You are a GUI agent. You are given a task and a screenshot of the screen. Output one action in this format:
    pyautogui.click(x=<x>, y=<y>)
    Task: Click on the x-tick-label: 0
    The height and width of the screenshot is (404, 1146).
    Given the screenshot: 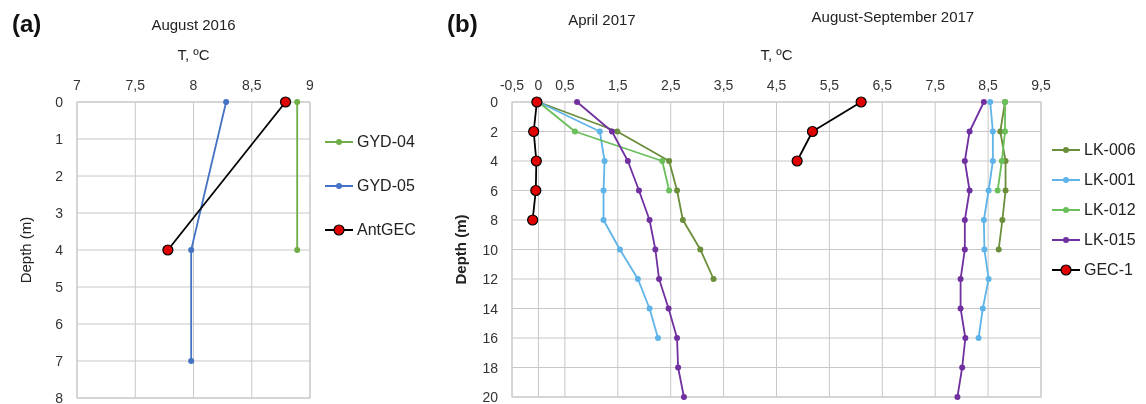 What is the action you would take?
    pyautogui.click(x=538, y=85)
    